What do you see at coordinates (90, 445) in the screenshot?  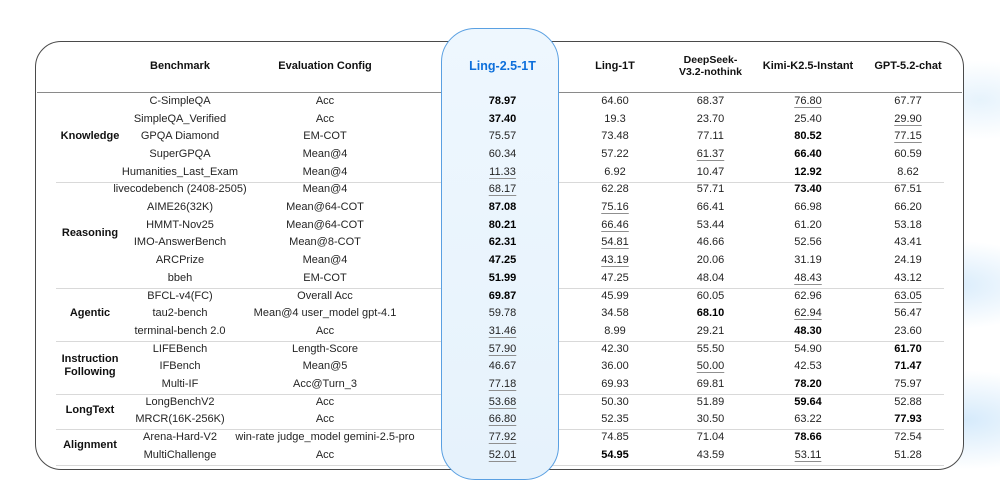 I see `category-label: Alignment` at bounding box center [90, 445].